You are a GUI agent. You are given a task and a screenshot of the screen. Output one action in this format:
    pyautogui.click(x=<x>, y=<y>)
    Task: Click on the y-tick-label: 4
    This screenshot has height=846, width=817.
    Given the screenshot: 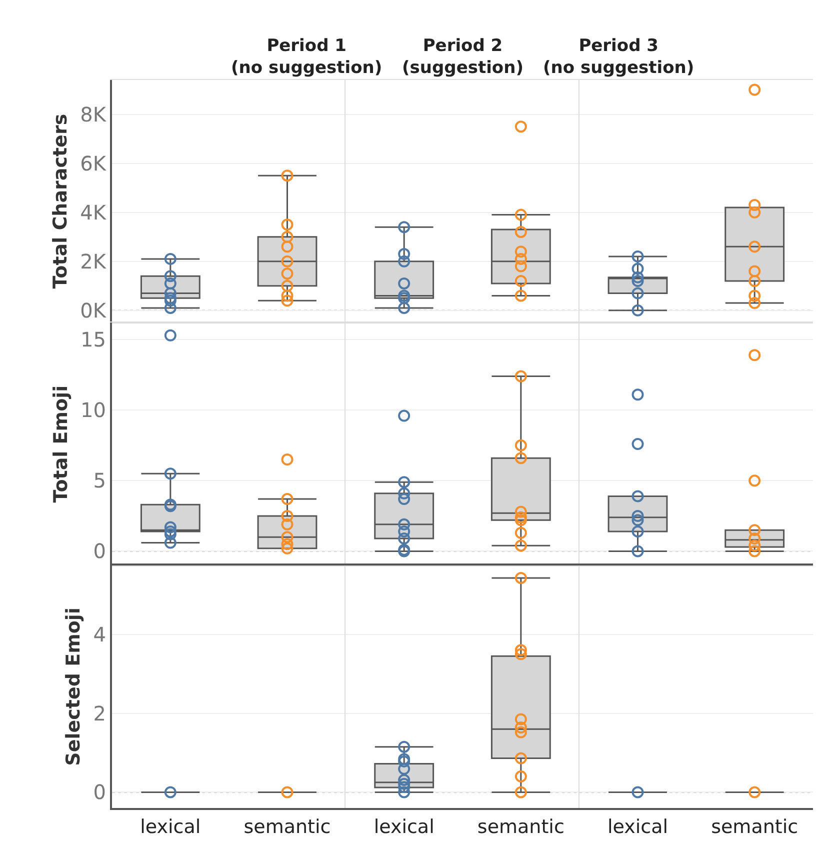 What is the action you would take?
    pyautogui.click(x=99, y=634)
    